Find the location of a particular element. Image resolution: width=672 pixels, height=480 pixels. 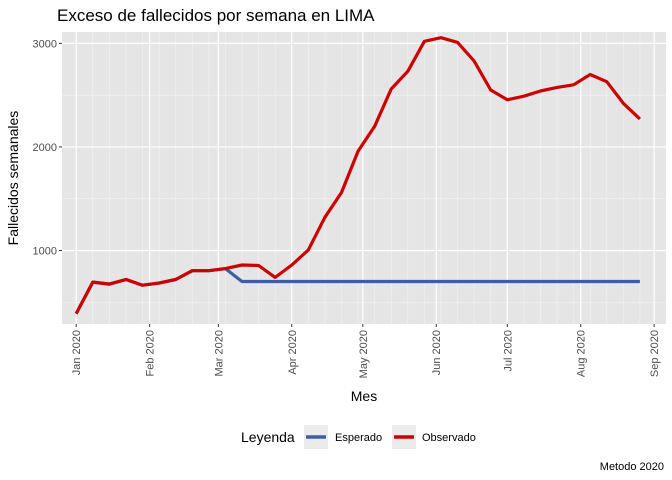

x-tick-label: May 2020 is located at coordinates (364, 354).